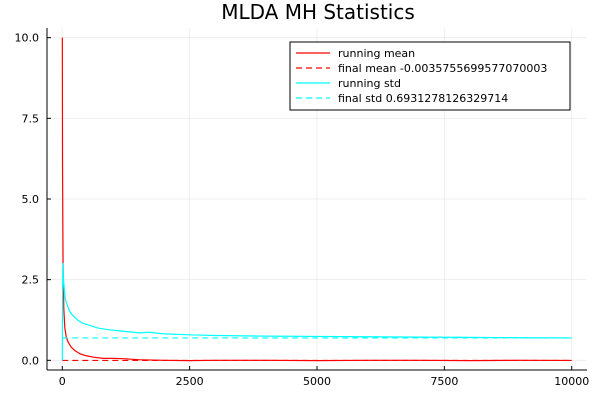 This screenshot has width=600, height=400. What do you see at coordinates (369, 83) in the screenshot?
I see `legend-label: running std` at bounding box center [369, 83].